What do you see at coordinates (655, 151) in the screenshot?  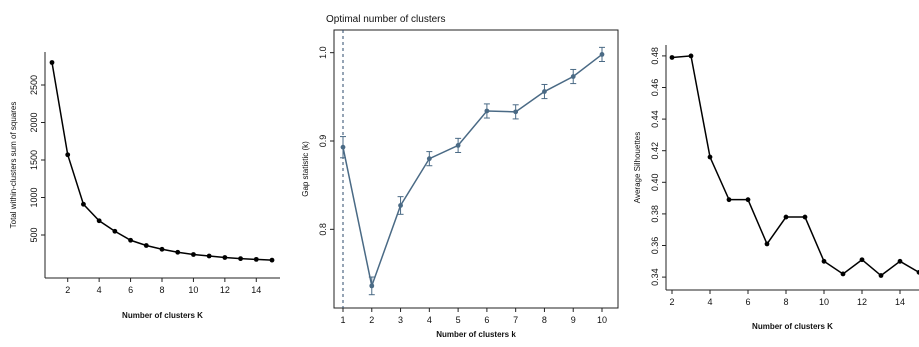 I see `y-tick-label: 0.42` at bounding box center [655, 151].